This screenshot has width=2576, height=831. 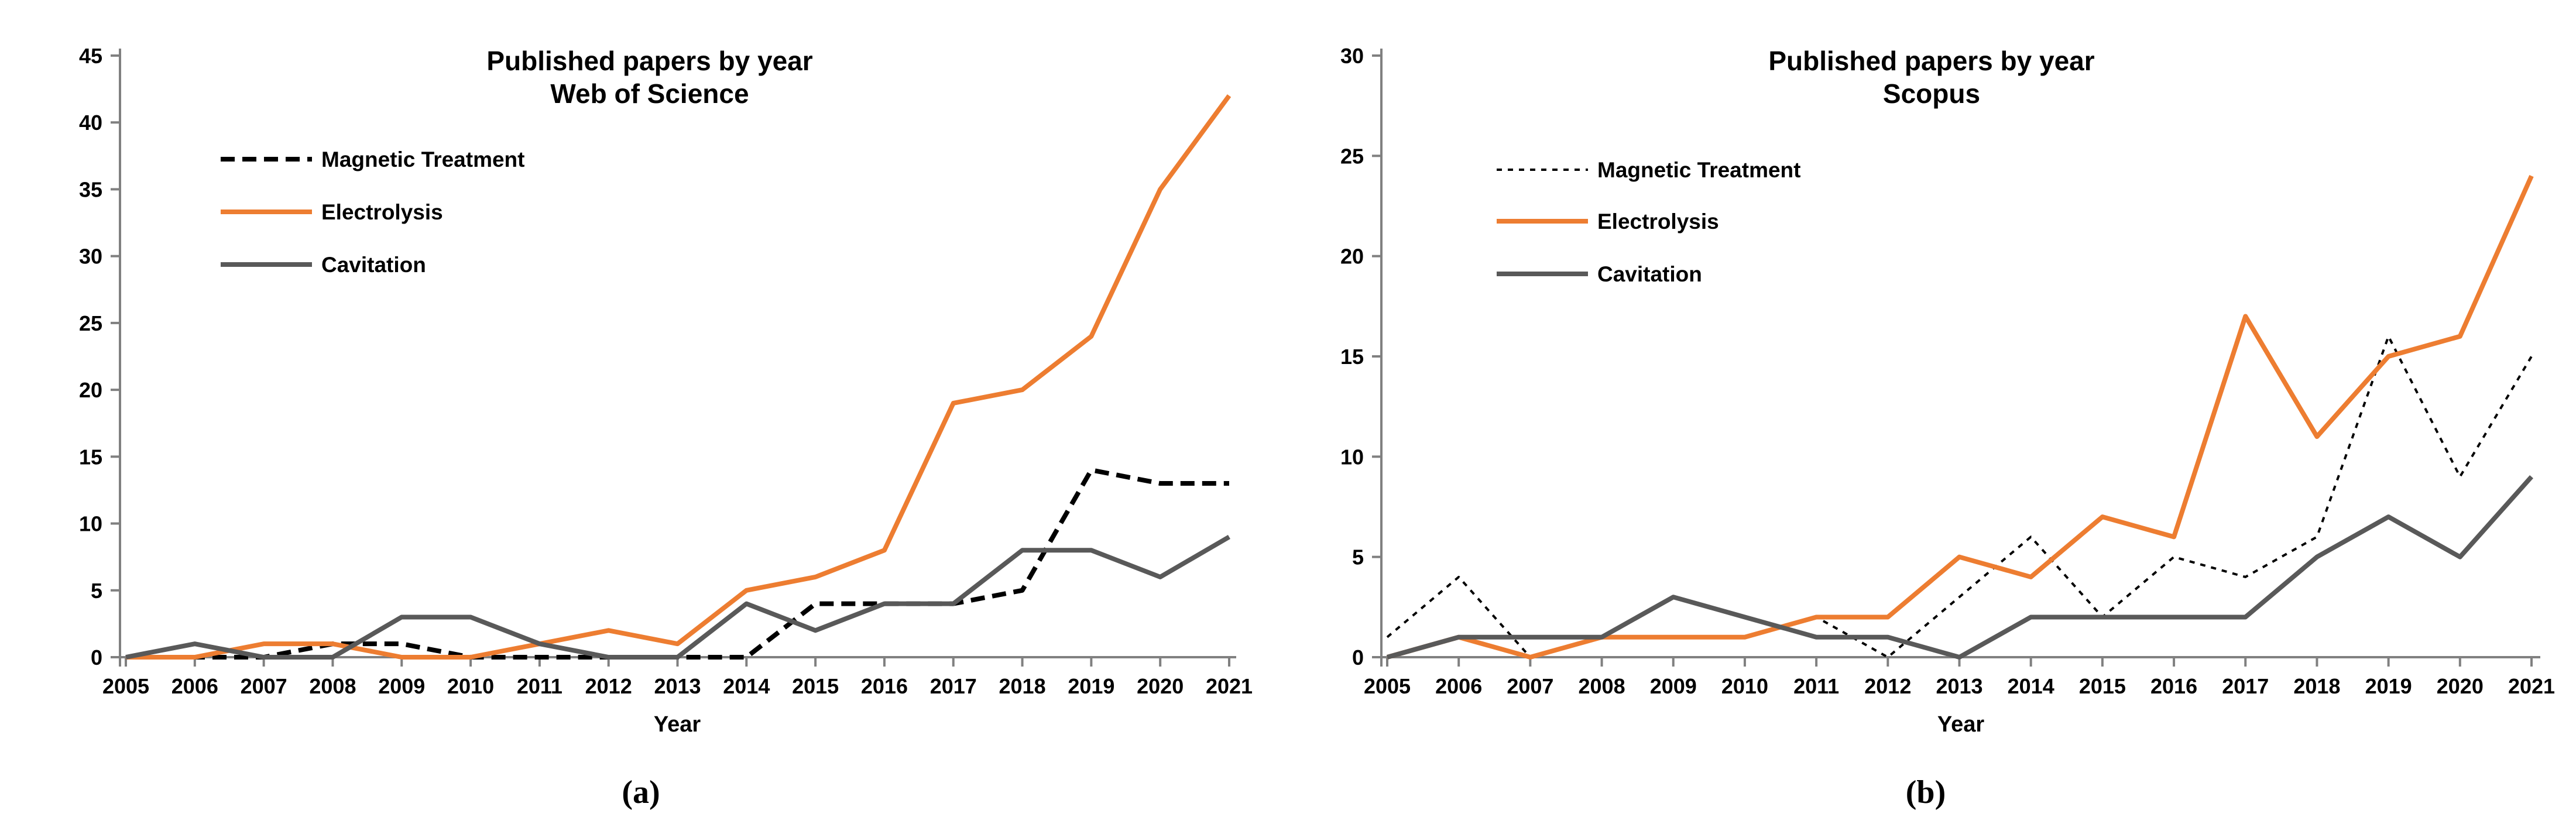 I want to click on y-tick-label: 35, so click(x=90, y=189).